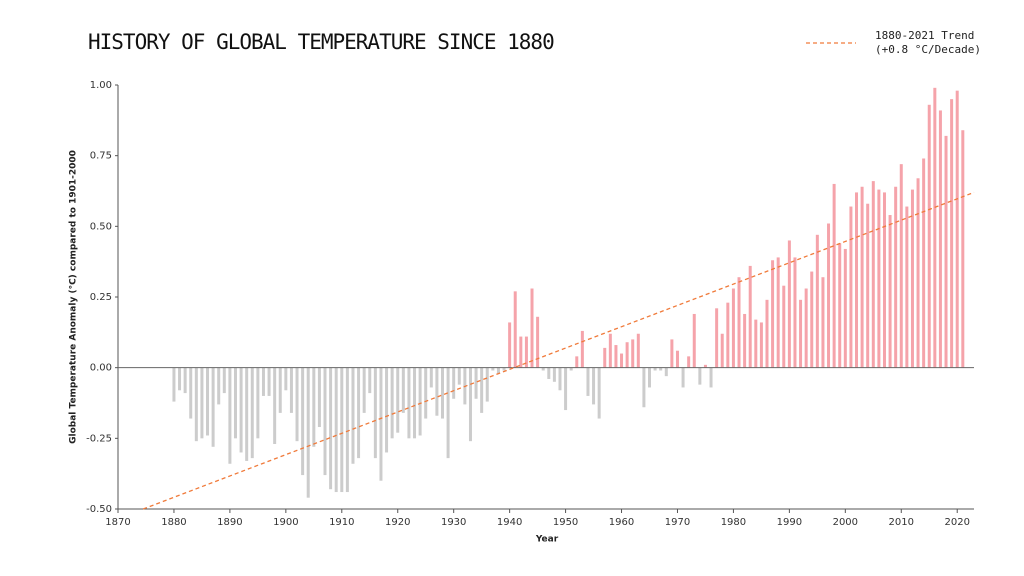 The width and height of the screenshot is (1024, 576). What do you see at coordinates (733, 522) in the screenshot?
I see `x-tick-label: 1980` at bounding box center [733, 522].